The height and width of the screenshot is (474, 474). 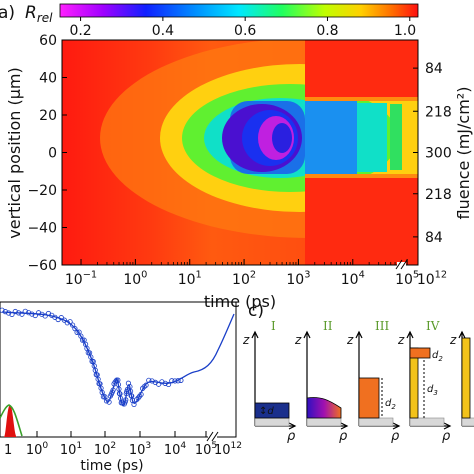 What do you see at coordinates (424, 381) in the screenshot?
I see `stage-4: z ρ IV d2 d3` at bounding box center [424, 381].